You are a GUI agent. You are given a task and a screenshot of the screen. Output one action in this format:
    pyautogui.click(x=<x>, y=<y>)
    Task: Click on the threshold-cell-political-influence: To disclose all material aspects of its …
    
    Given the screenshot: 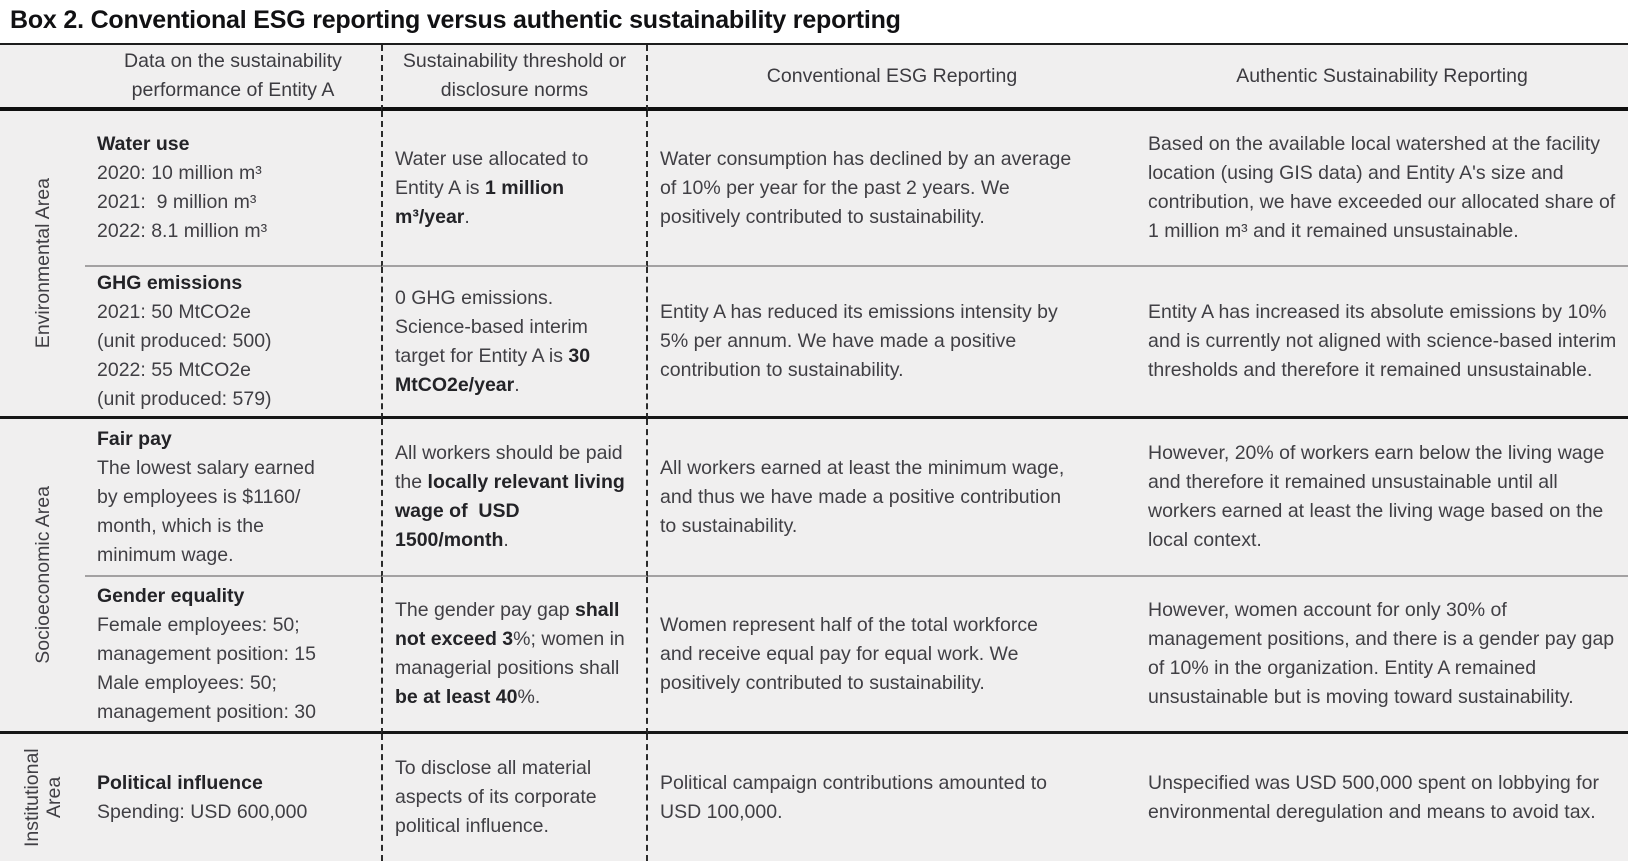 What is the action you would take?
    pyautogui.click(x=514, y=797)
    